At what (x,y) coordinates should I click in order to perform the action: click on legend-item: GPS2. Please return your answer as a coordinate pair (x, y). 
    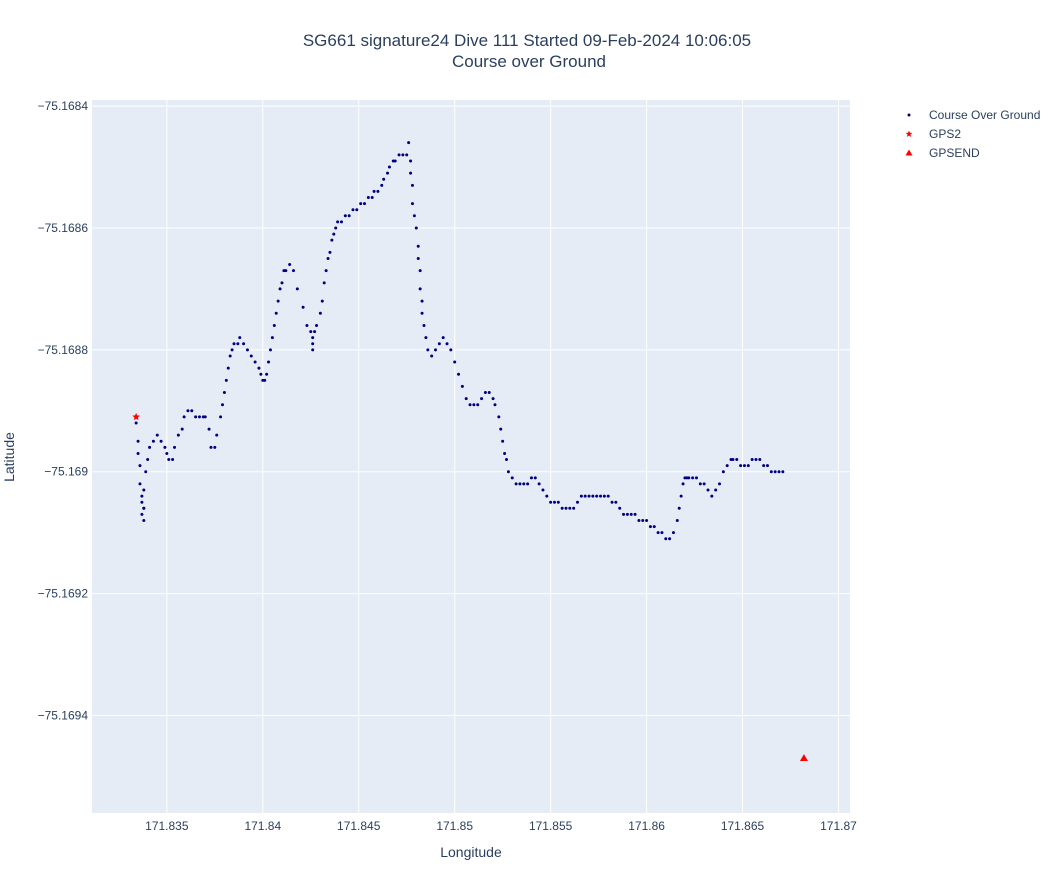
    Looking at the image, I should click on (933, 134).